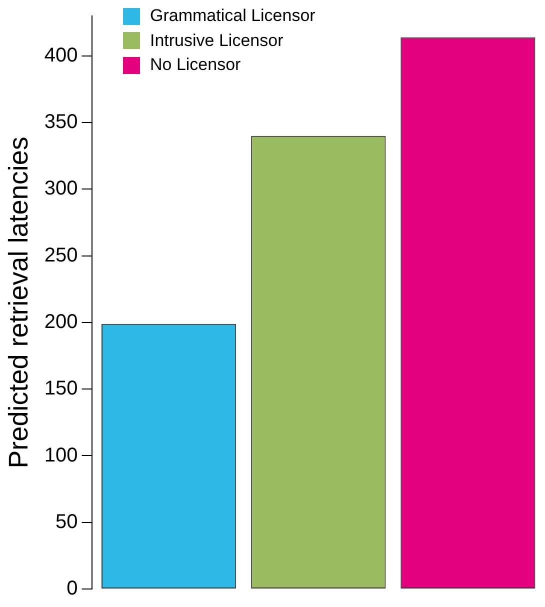  What do you see at coordinates (61, 255) in the screenshot?
I see `y-tick-label: 250` at bounding box center [61, 255].